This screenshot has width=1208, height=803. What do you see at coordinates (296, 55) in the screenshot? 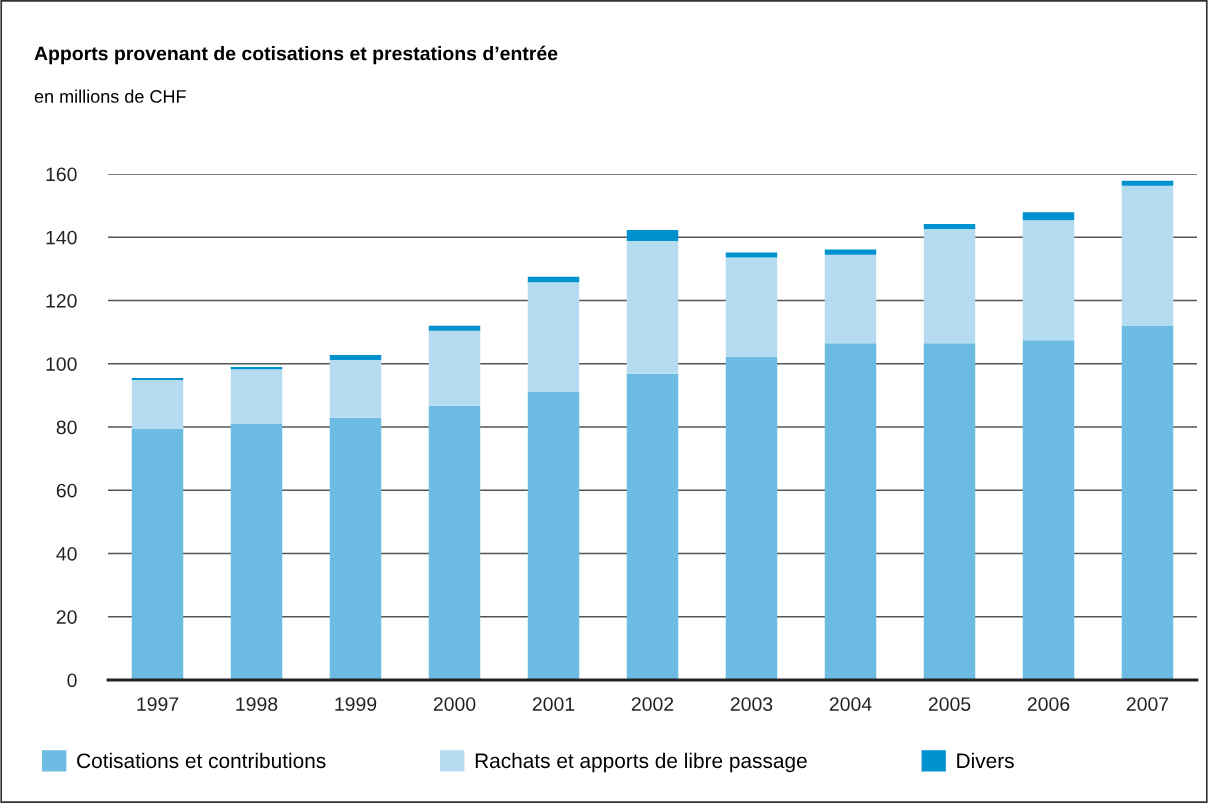
I see `chart-title: Apports provenant de cotisations et prestations d’entrée` at bounding box center [296, 55].